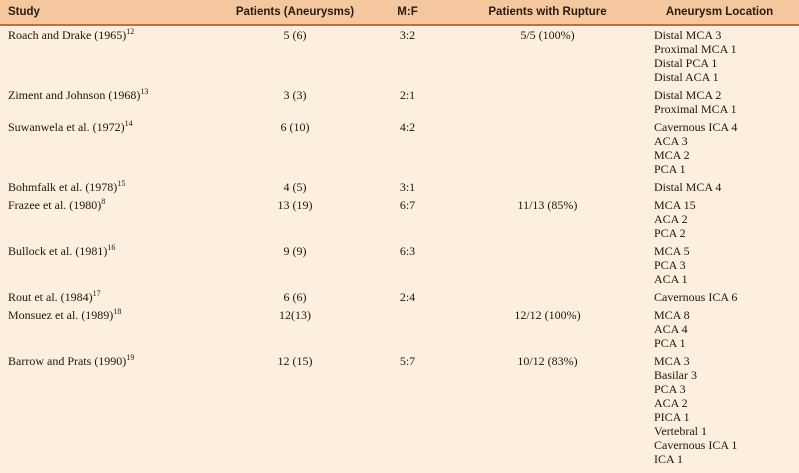 This screenshot has height=473, width=799. What do you see at coordinates (672, 155) in the screenshot?
I see `location-line: MCA 2` at bounding box center [672, 155].